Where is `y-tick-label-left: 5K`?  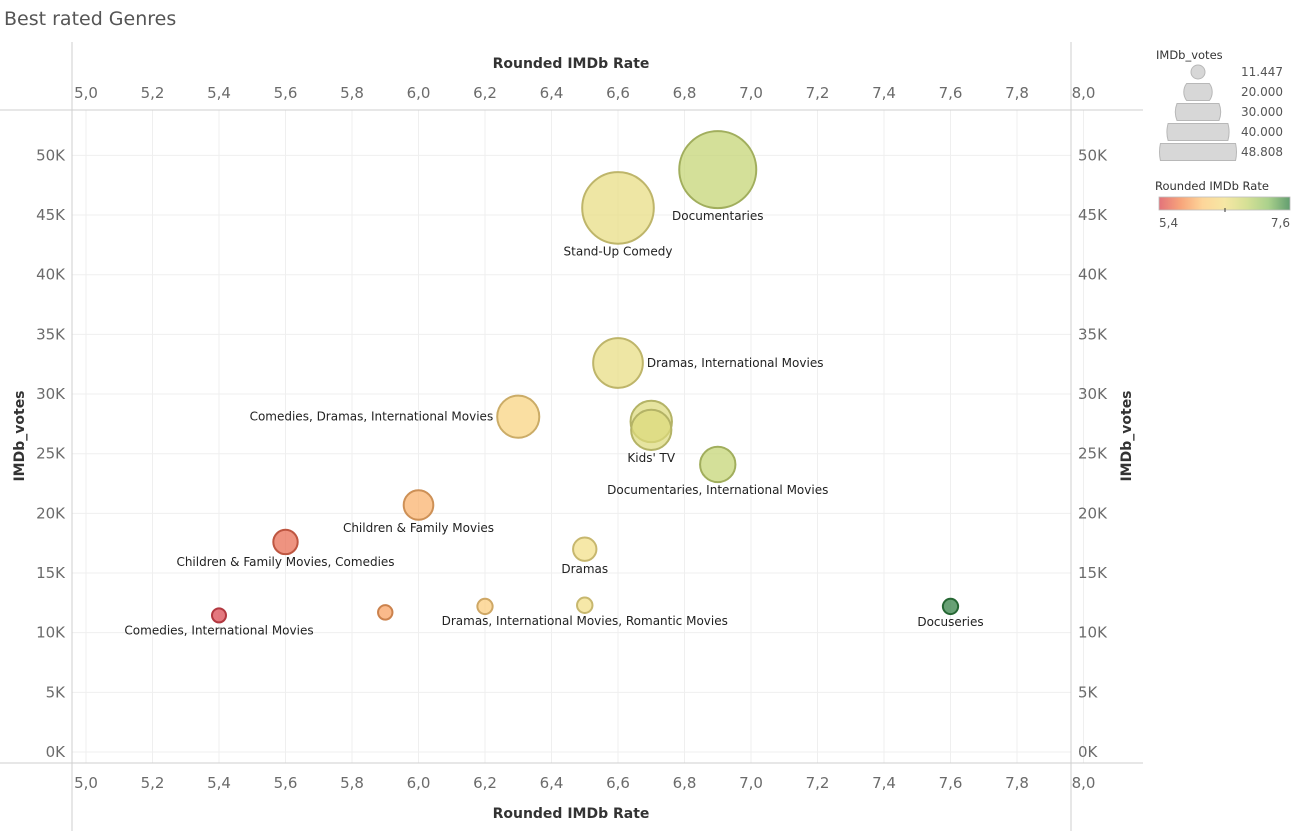 y-tick-label-left: 5K is located at coordinates (56, 692).